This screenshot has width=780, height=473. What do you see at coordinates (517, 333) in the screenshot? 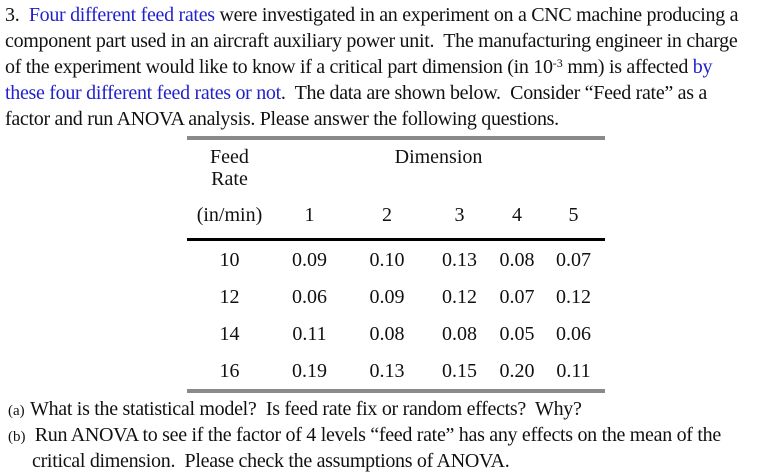
I see `dimension-value-cell: 0.05` at bounding box center [517, 333].